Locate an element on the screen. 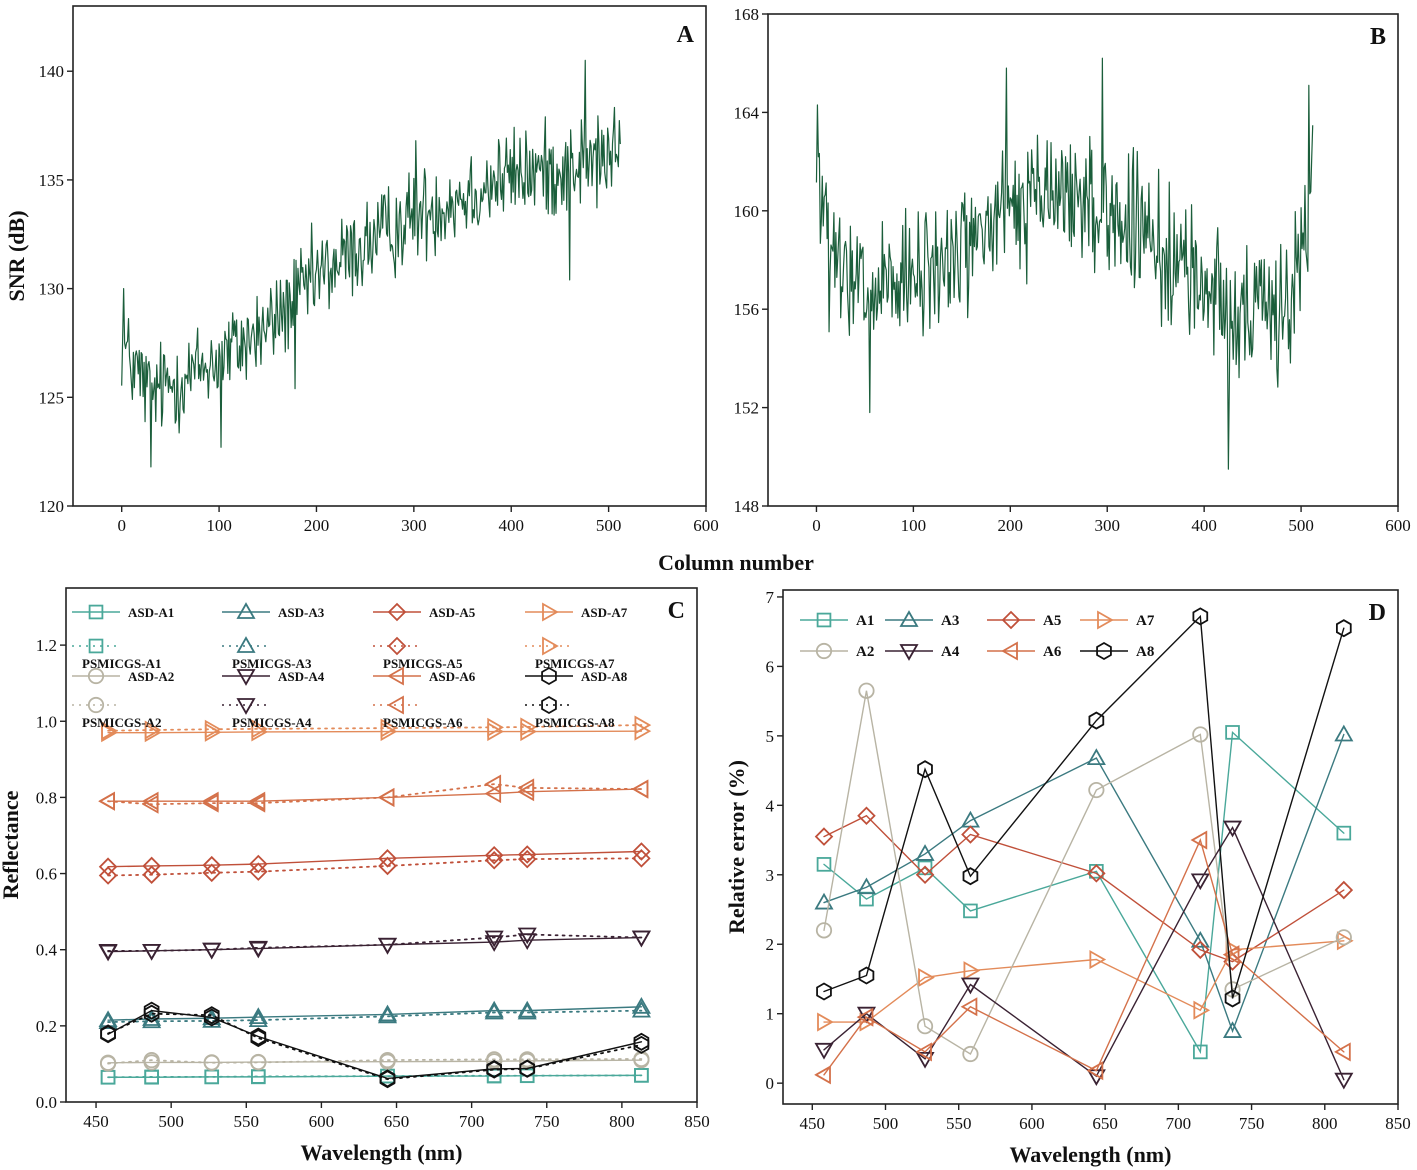 This screenshot has width=1417, height=1170. series-line-asd-a6 is located at coordinates (375, 795).